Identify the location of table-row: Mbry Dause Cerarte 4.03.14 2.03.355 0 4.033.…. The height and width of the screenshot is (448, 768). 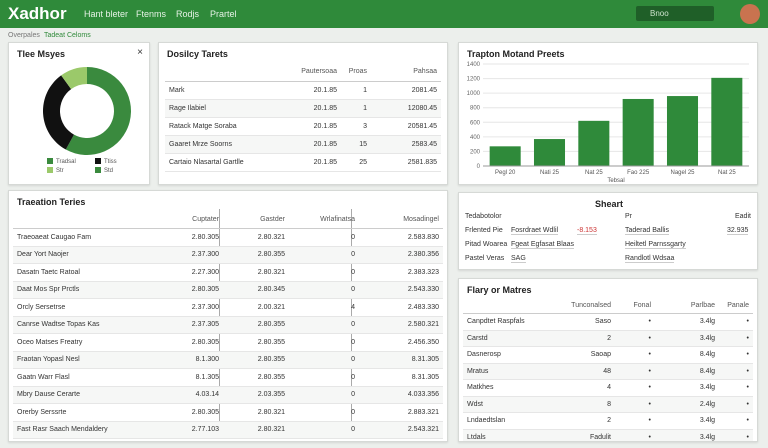
(228, 395).